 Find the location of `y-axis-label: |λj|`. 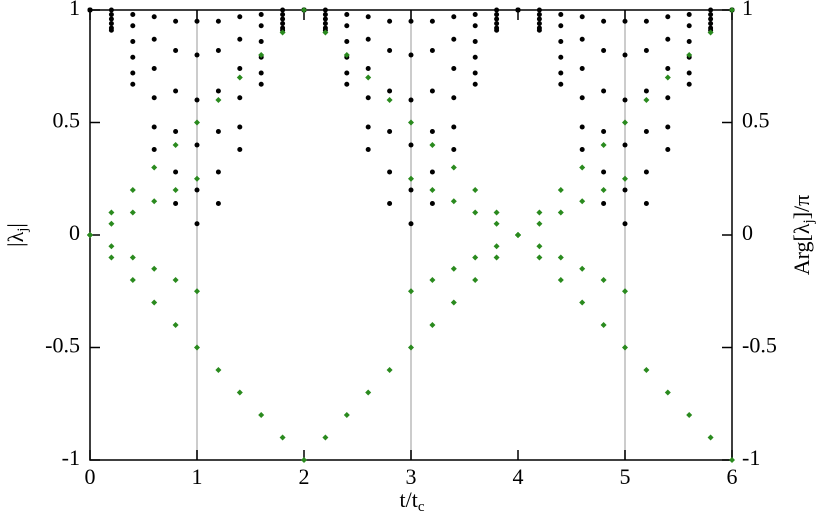

y-axis-label: |λj| is located at coordinates (17, 235).